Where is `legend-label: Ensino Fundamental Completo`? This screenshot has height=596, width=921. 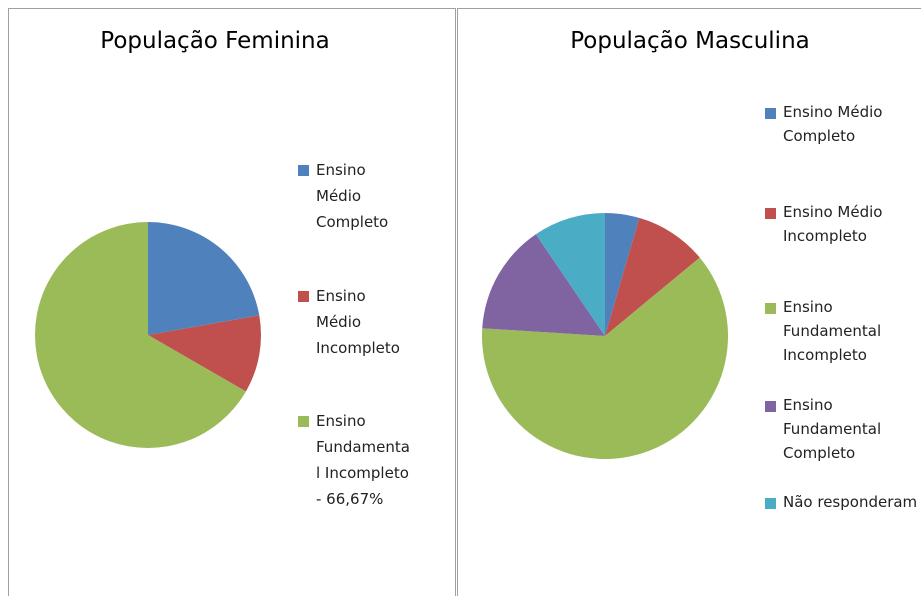
legend-label: Ensino Fundamental Completo is located at coordinates (832, 429).